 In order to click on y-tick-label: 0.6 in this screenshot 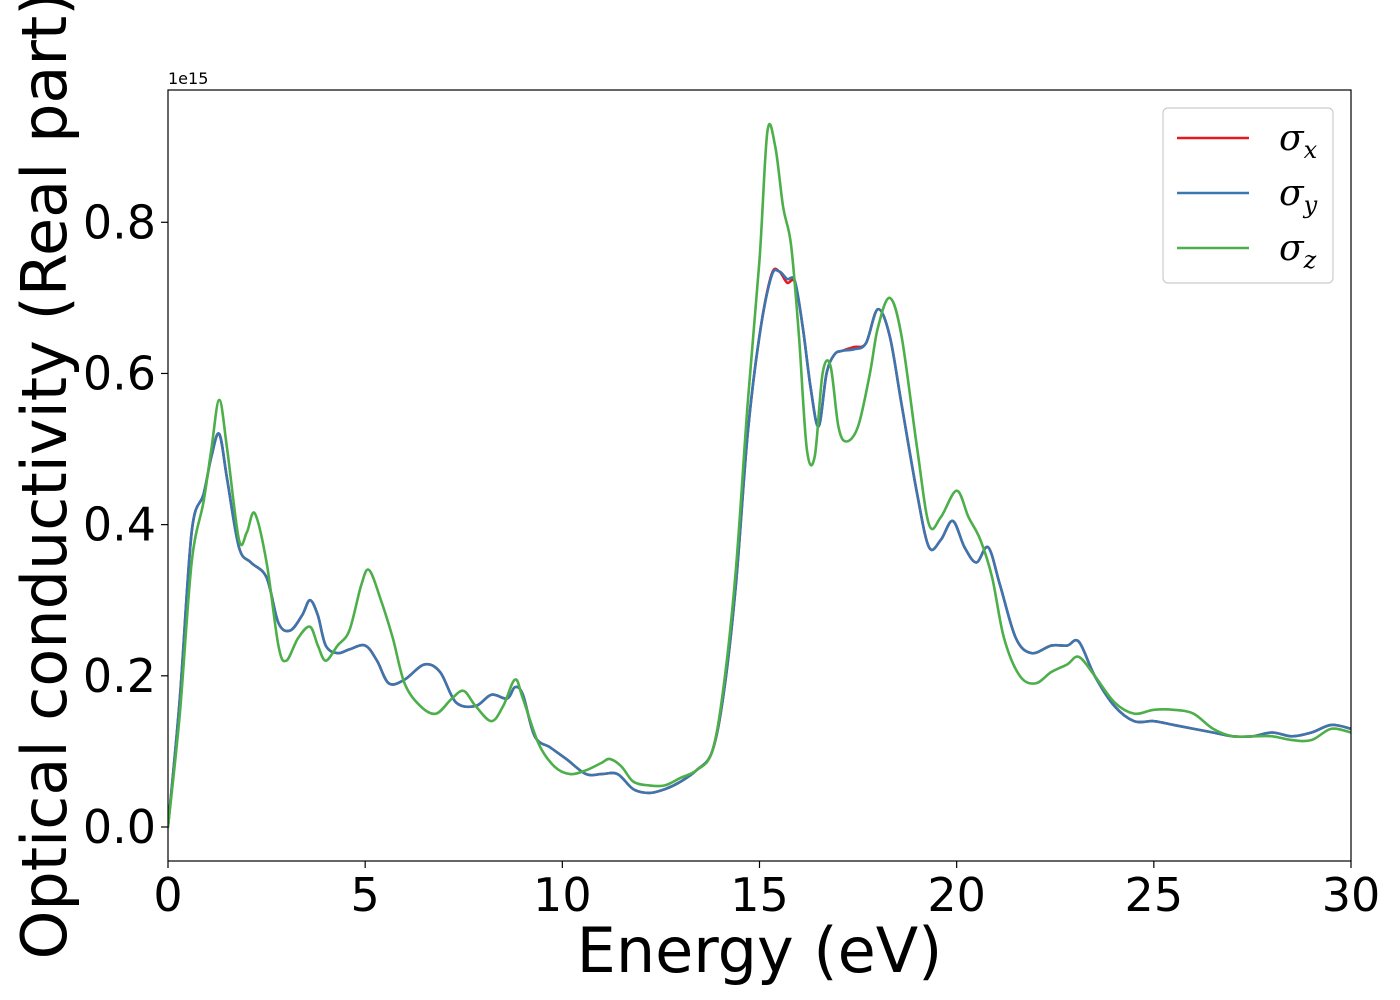, I will do `click(119, 373)`.